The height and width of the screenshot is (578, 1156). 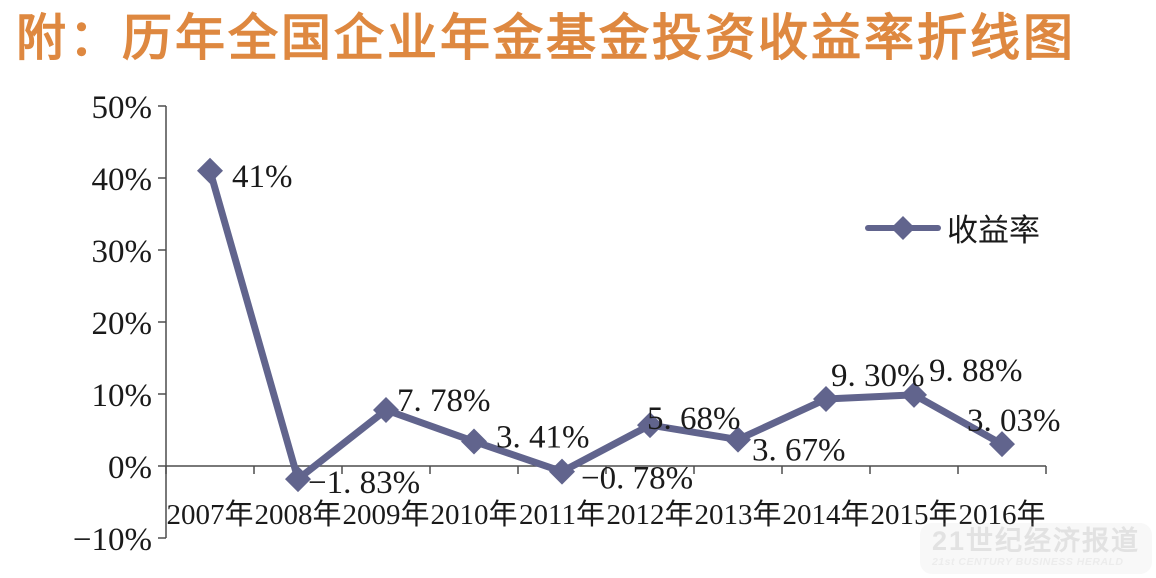 I want to click on x-axis-tick-label: 2016年, so click(x=1001, y=514).